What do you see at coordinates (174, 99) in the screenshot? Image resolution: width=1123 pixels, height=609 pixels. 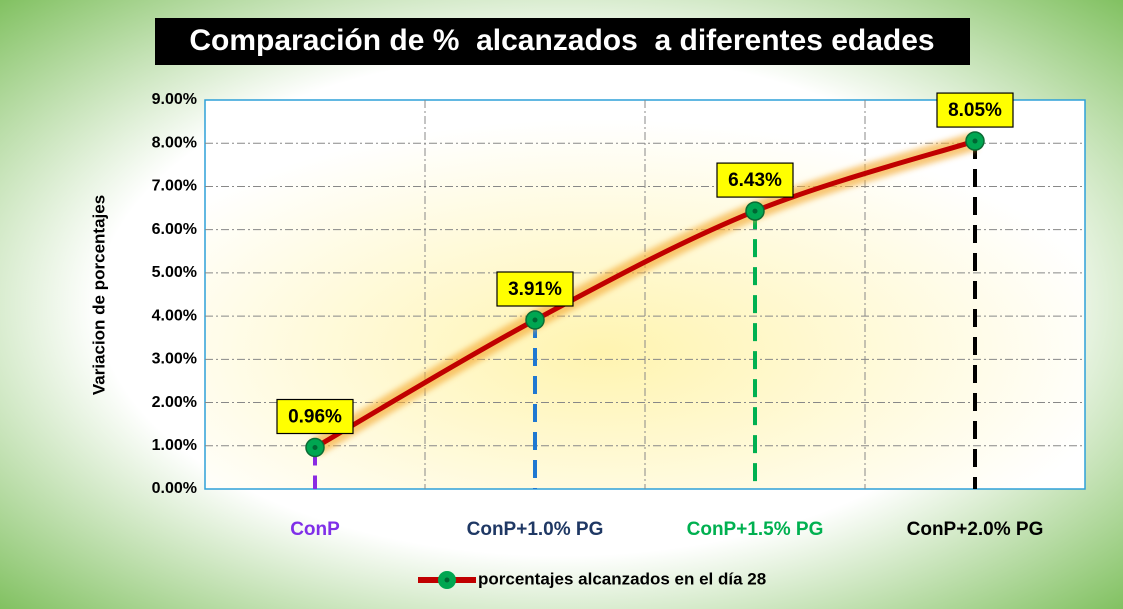 I see `y-tick-label: 9.00%` at bounding box center [174, 99].